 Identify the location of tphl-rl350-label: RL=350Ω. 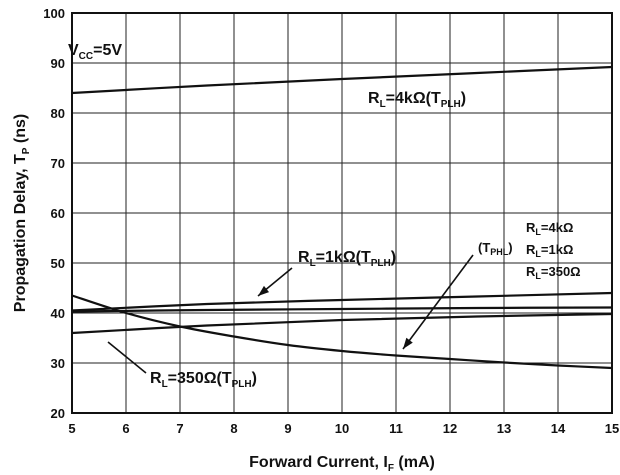
(553, 272).